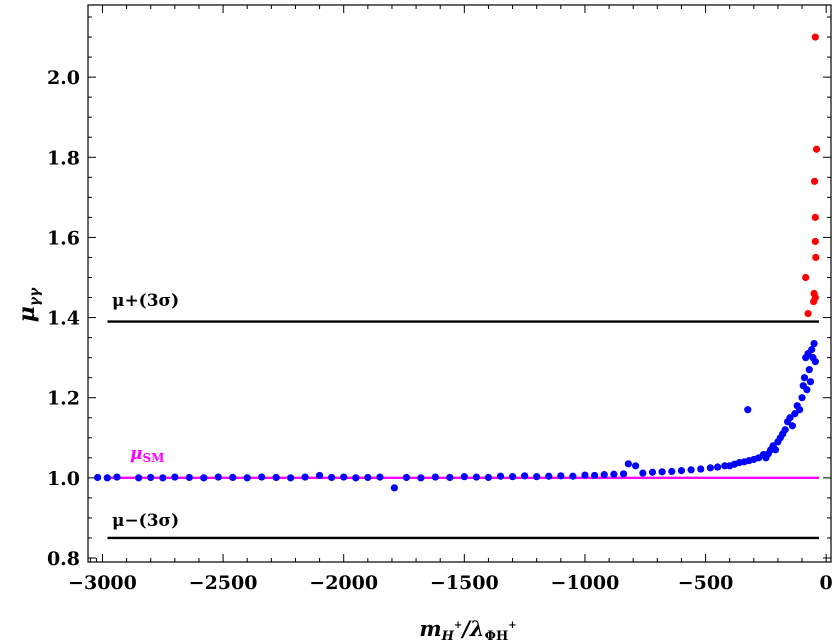 The width and height of the screenshot is (834, 640). What do you see at coordinates (467, 628) in the screenshot?
I see `x-axis-title: mH+/λΦH+` at bounding box center [467, 628].